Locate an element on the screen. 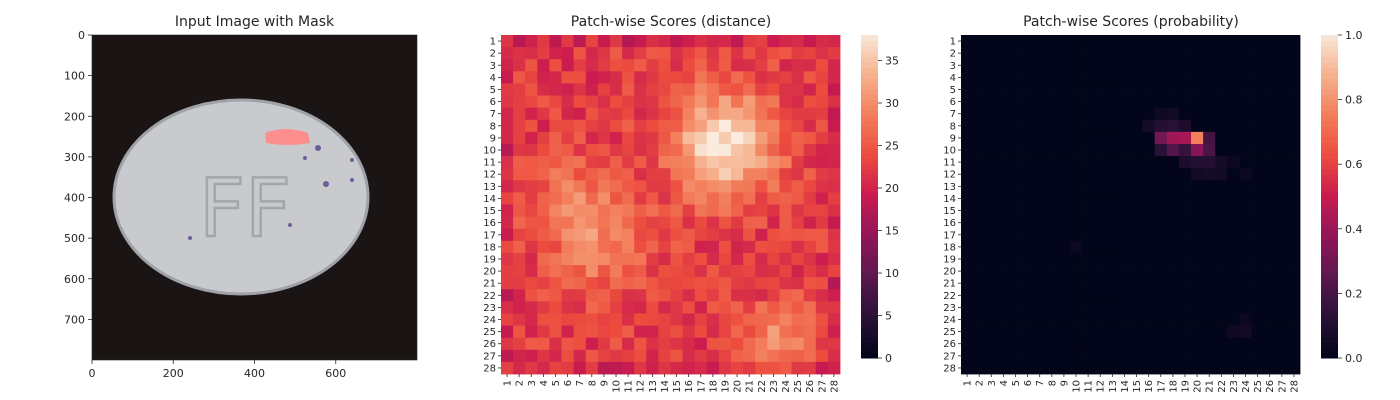 This screenshot has height=400, width=1400. col-tick-label: 19 is located at coordinates (725, 386).